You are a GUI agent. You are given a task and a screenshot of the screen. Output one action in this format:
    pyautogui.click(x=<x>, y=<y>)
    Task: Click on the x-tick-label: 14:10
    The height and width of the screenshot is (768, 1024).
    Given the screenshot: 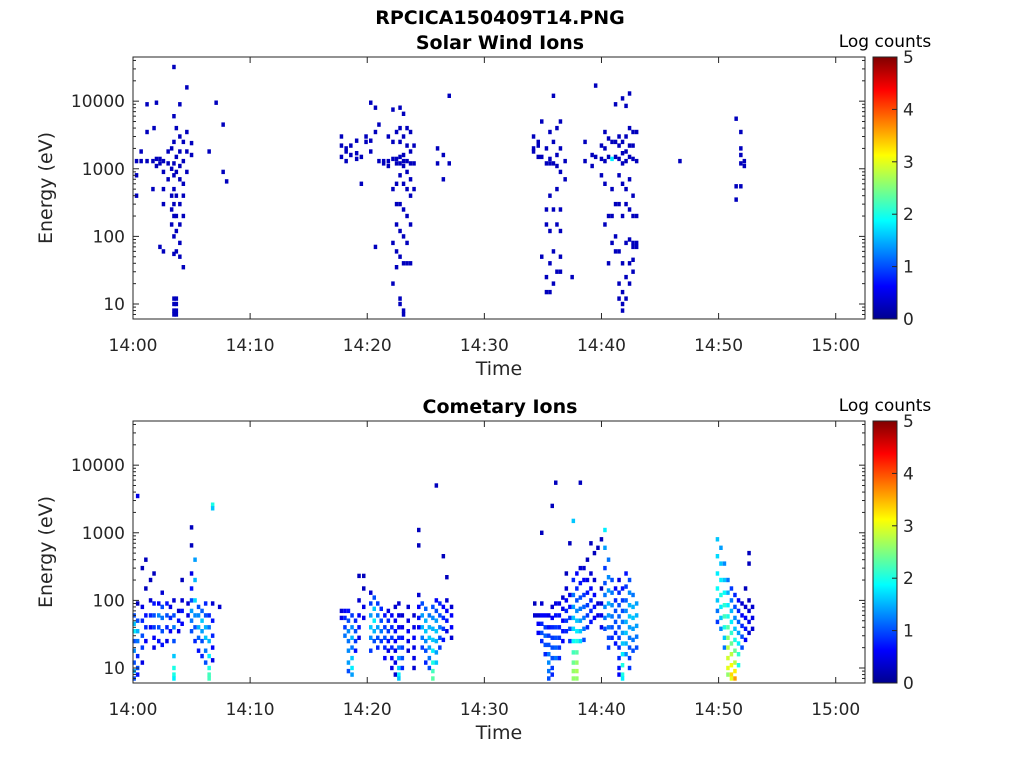 What is the action you would take?
    pyautogui.click(x=250, y=346)
    